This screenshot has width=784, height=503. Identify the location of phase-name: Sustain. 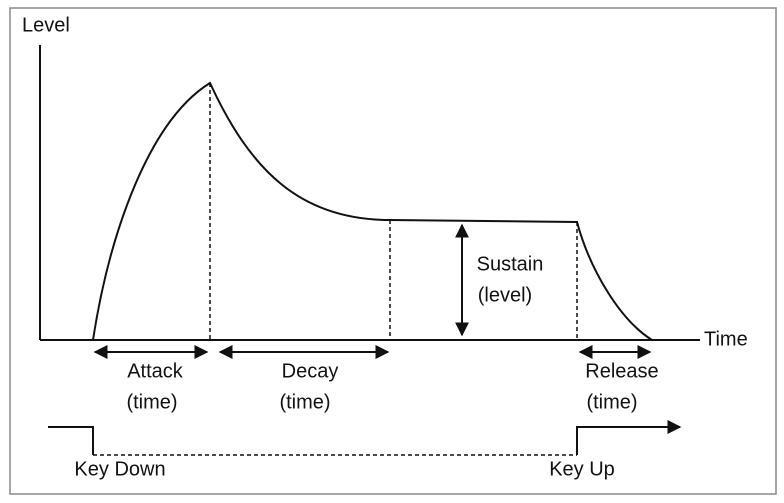
(510, 264).